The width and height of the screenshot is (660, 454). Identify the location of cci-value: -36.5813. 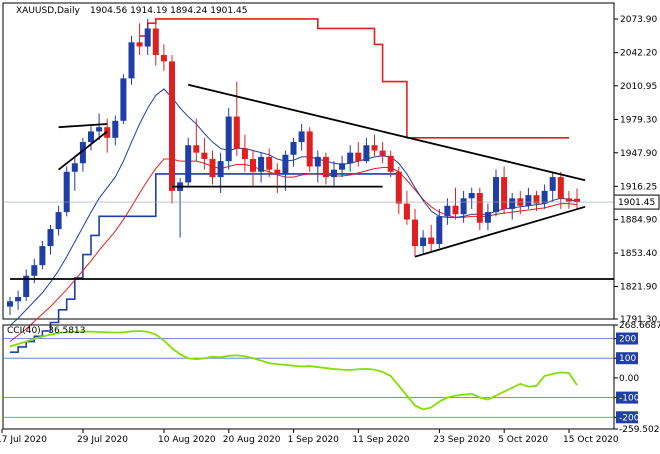
(65, 331).